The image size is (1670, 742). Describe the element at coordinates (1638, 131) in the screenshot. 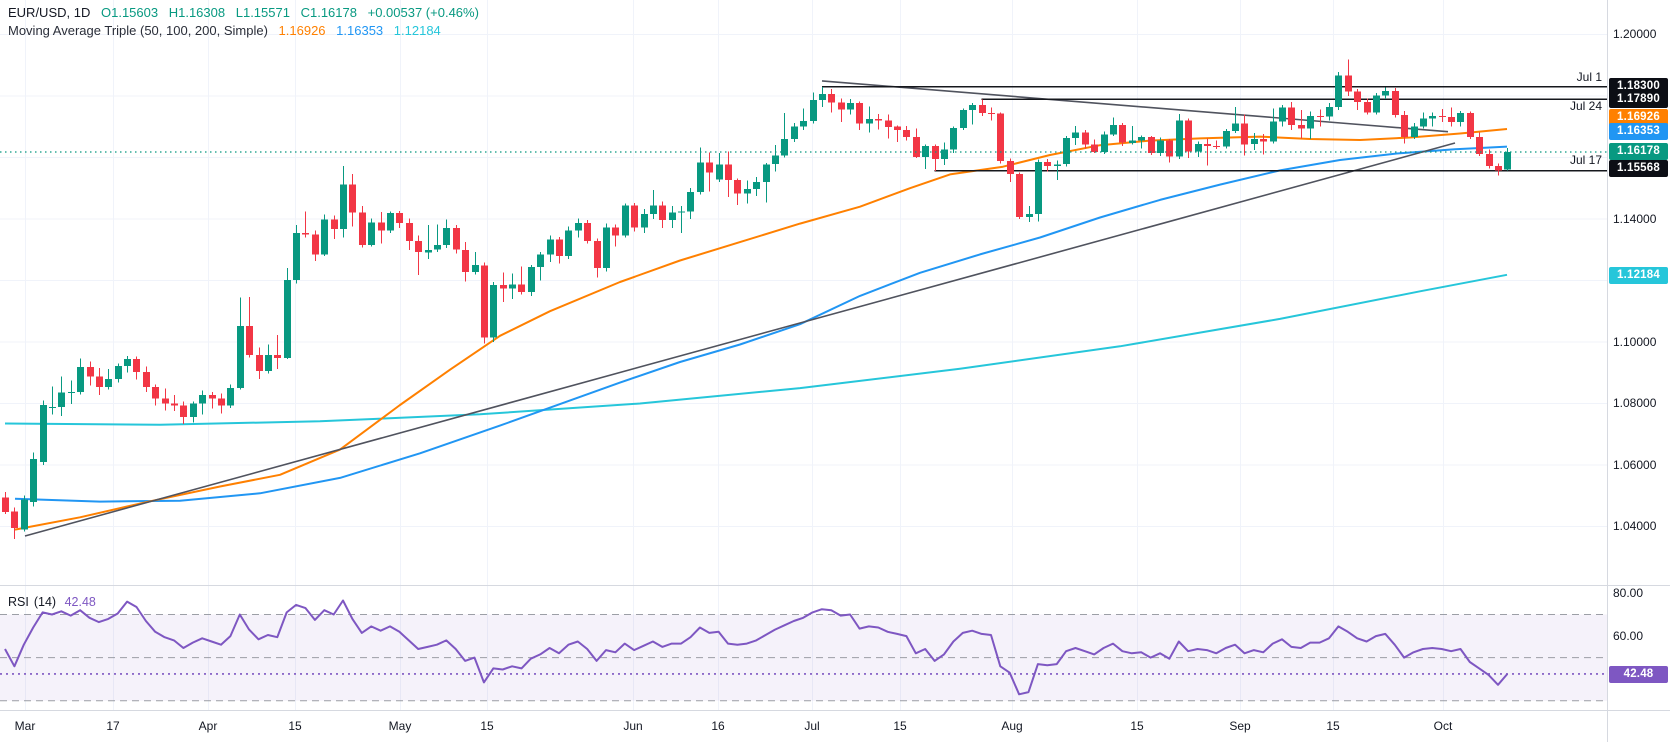

I see `price-axis-badge: 1.16353` at that location.